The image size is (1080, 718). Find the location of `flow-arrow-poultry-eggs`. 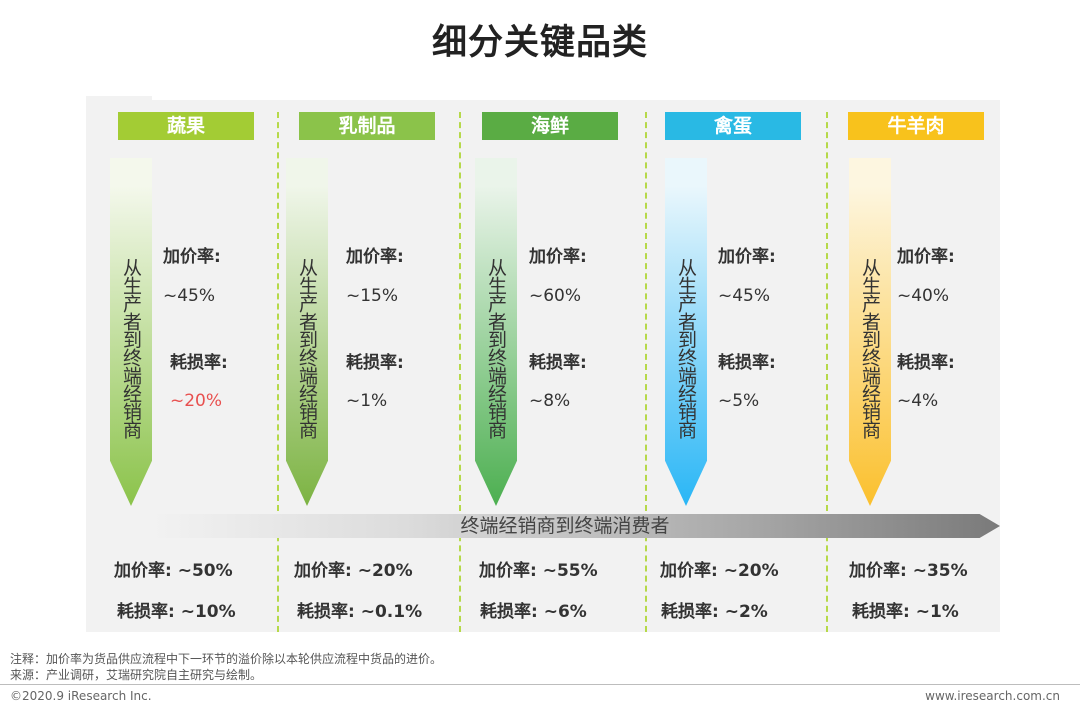

flow-arrow-poultry-eggs is located at coordinates (686, 332).